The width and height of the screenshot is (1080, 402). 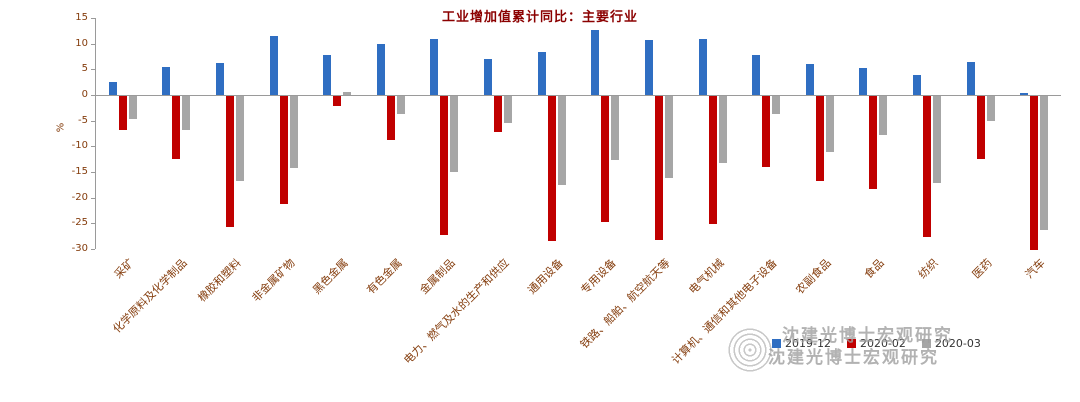 I want to click on x-axis-label: 采矿, so click(x=124, y=269).